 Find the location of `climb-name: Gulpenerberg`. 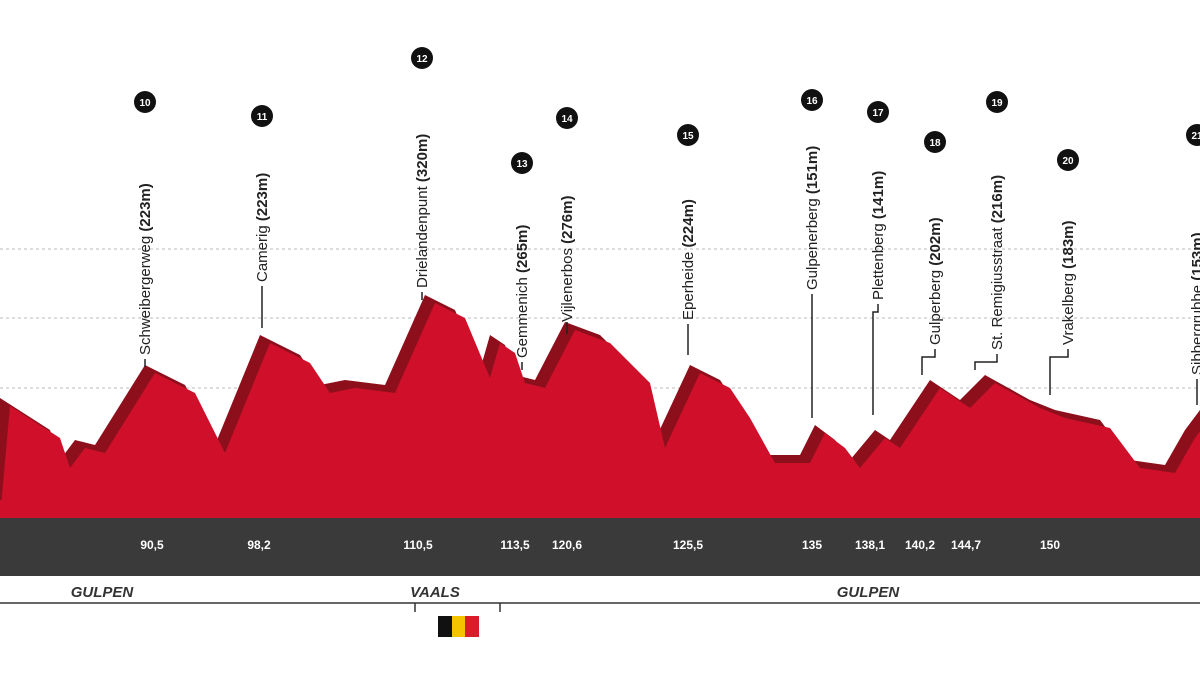

climb-name: Gulpenerberg is located at coordinates (812, 244).